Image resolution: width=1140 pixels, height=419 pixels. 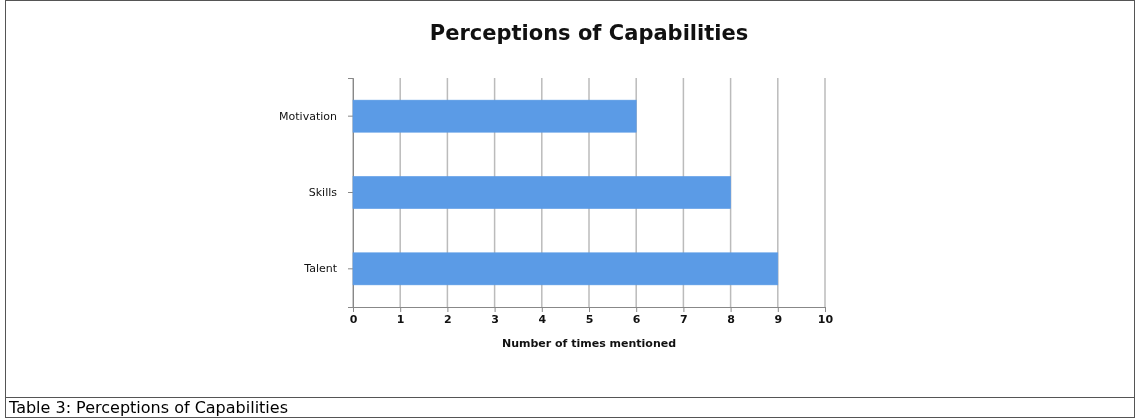 I want to click on x-tick-label: 2, so click(x=448, y=319).